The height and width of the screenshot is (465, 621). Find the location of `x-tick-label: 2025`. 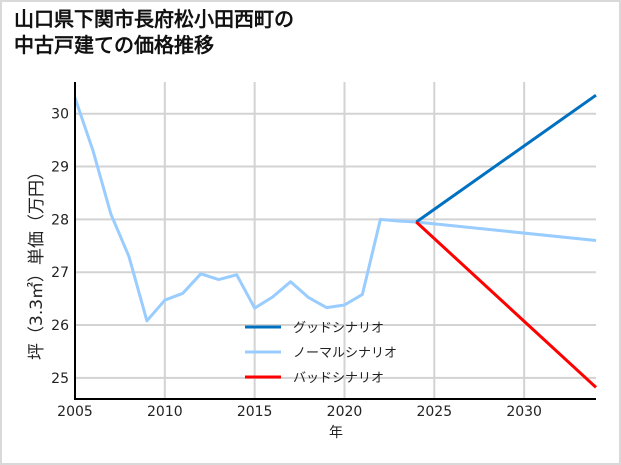

x-tick-label: 2025 is located at coordinates (434, 412).